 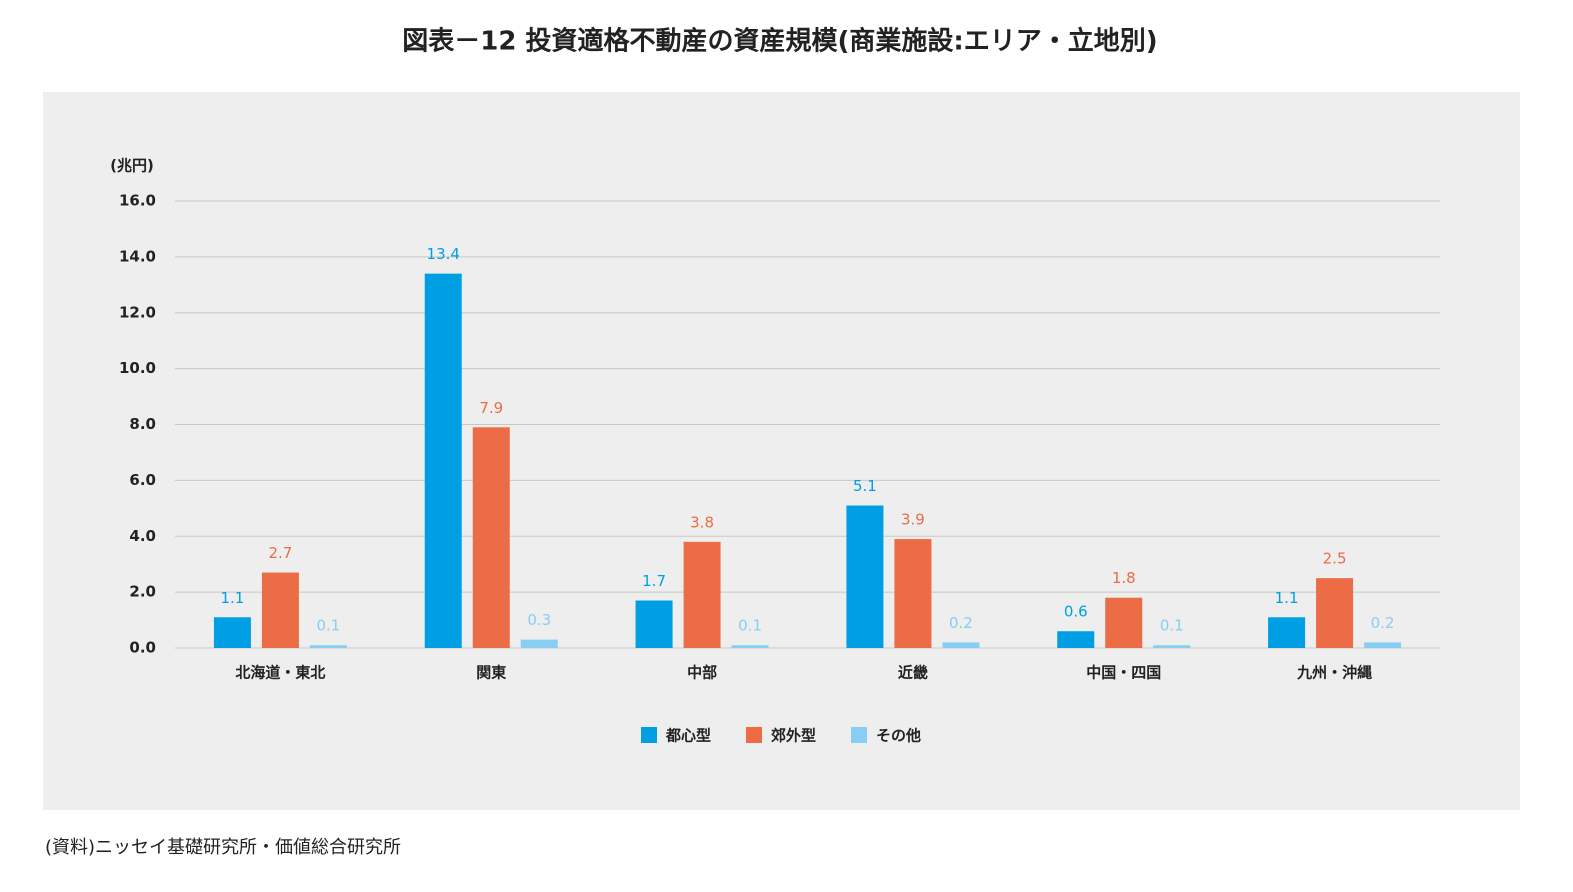 What do you see at coordinates (688, 736) in the screenshot?
I see `legend-label: 都心型` at bounding box center [688, 736].